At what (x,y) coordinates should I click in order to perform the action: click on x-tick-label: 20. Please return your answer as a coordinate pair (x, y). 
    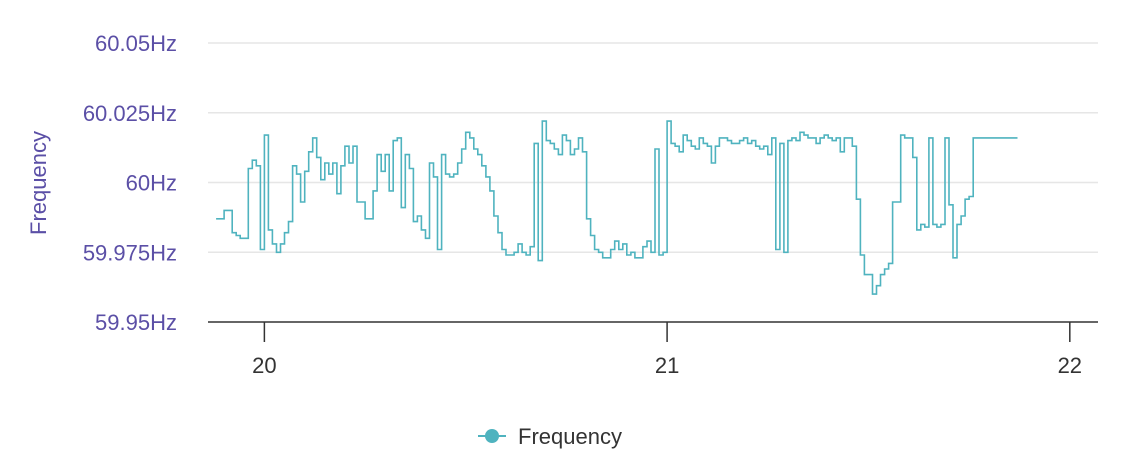
    Looking at the image, I should click on (264, 365).